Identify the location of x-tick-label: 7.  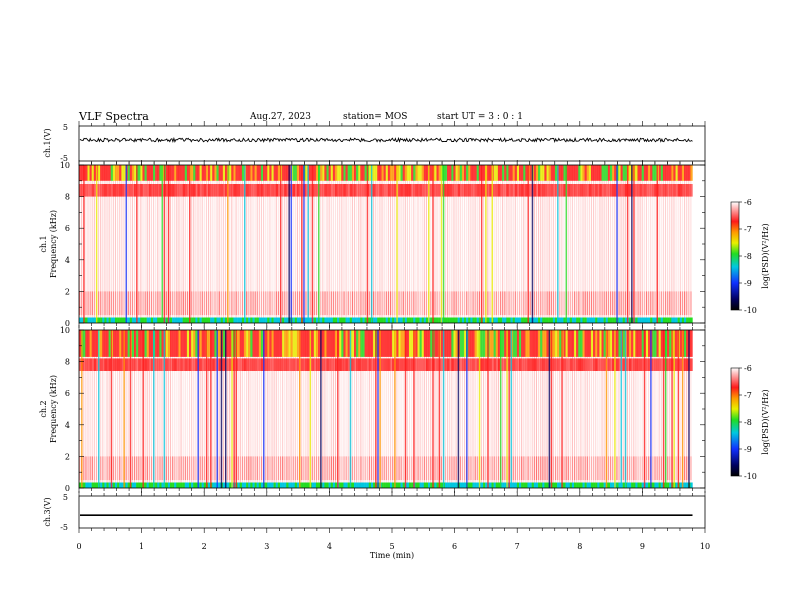
(517, 546).